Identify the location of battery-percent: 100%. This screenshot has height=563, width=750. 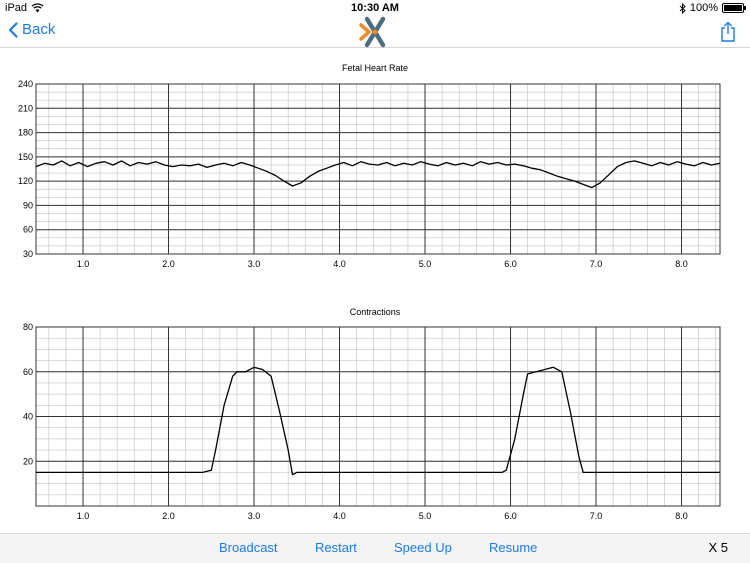
(703, 8).